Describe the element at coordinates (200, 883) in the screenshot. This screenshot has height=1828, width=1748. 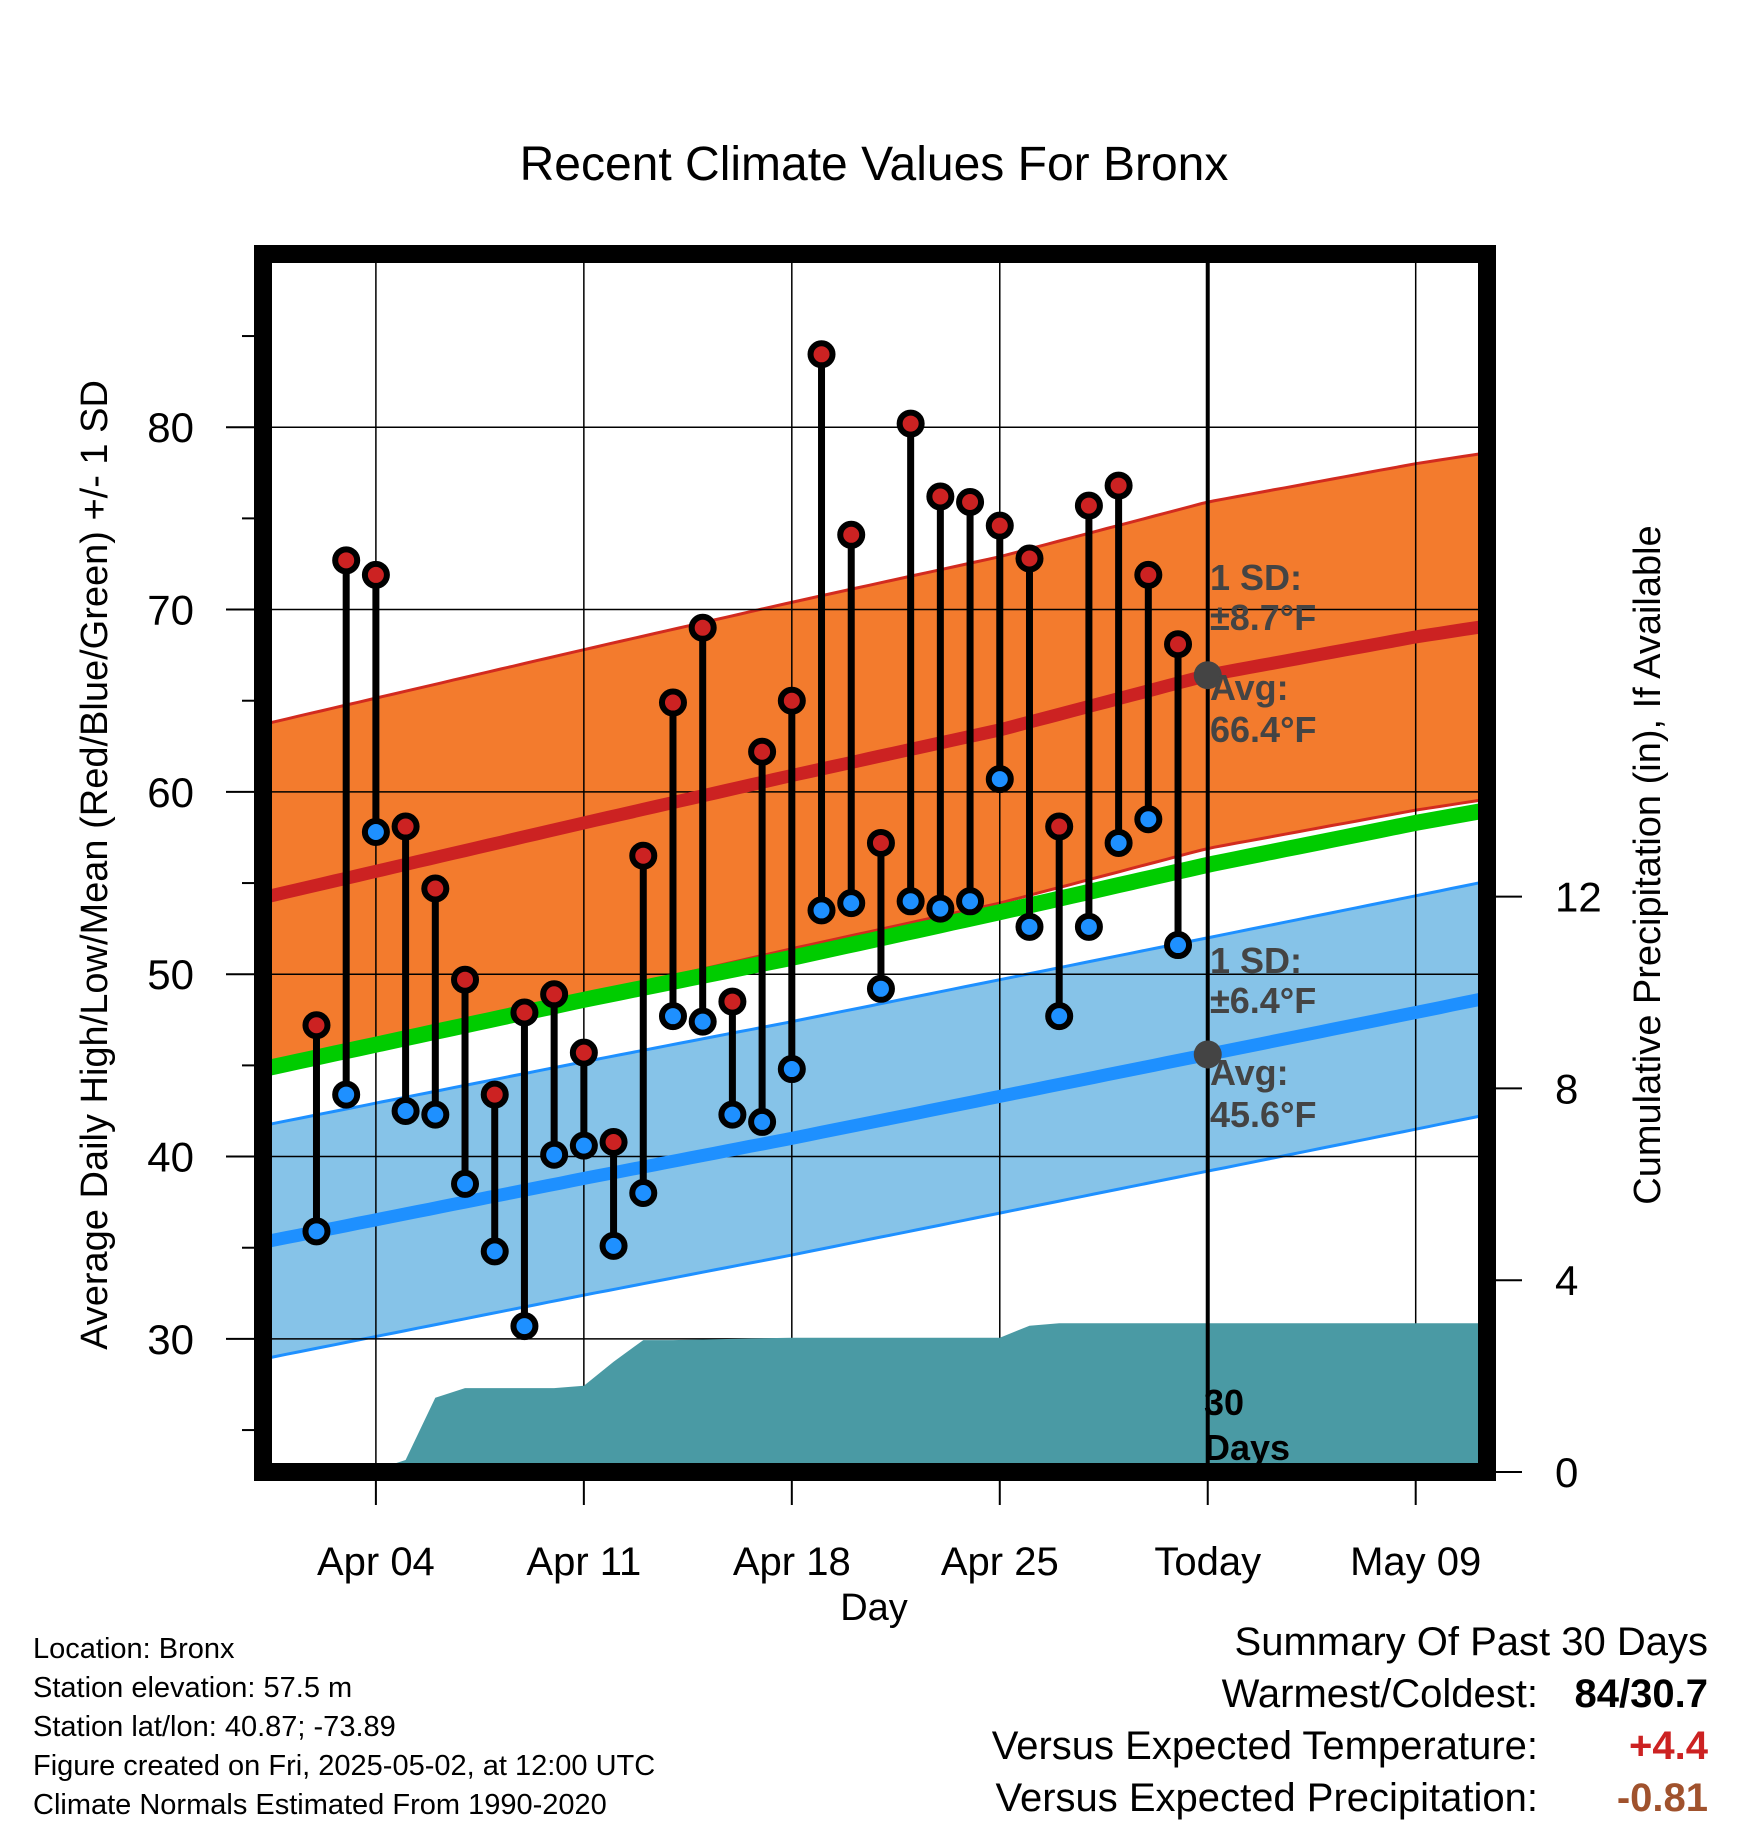
I see `y-axis: 30 40 50 60 70 80` at that location.